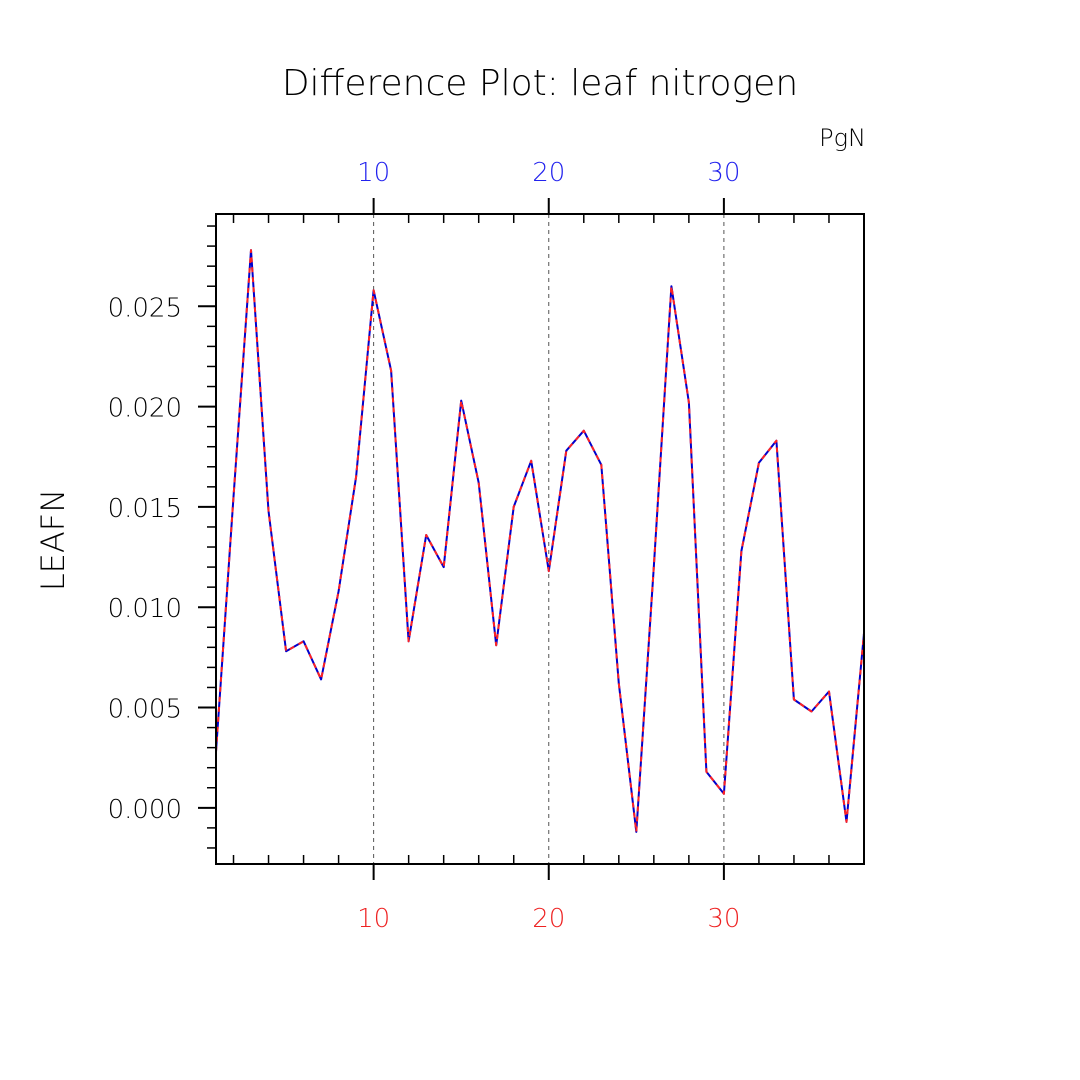 The image size is (1080, 1080). I want to click on y-tick-label: 0.000, so click(145, 810).